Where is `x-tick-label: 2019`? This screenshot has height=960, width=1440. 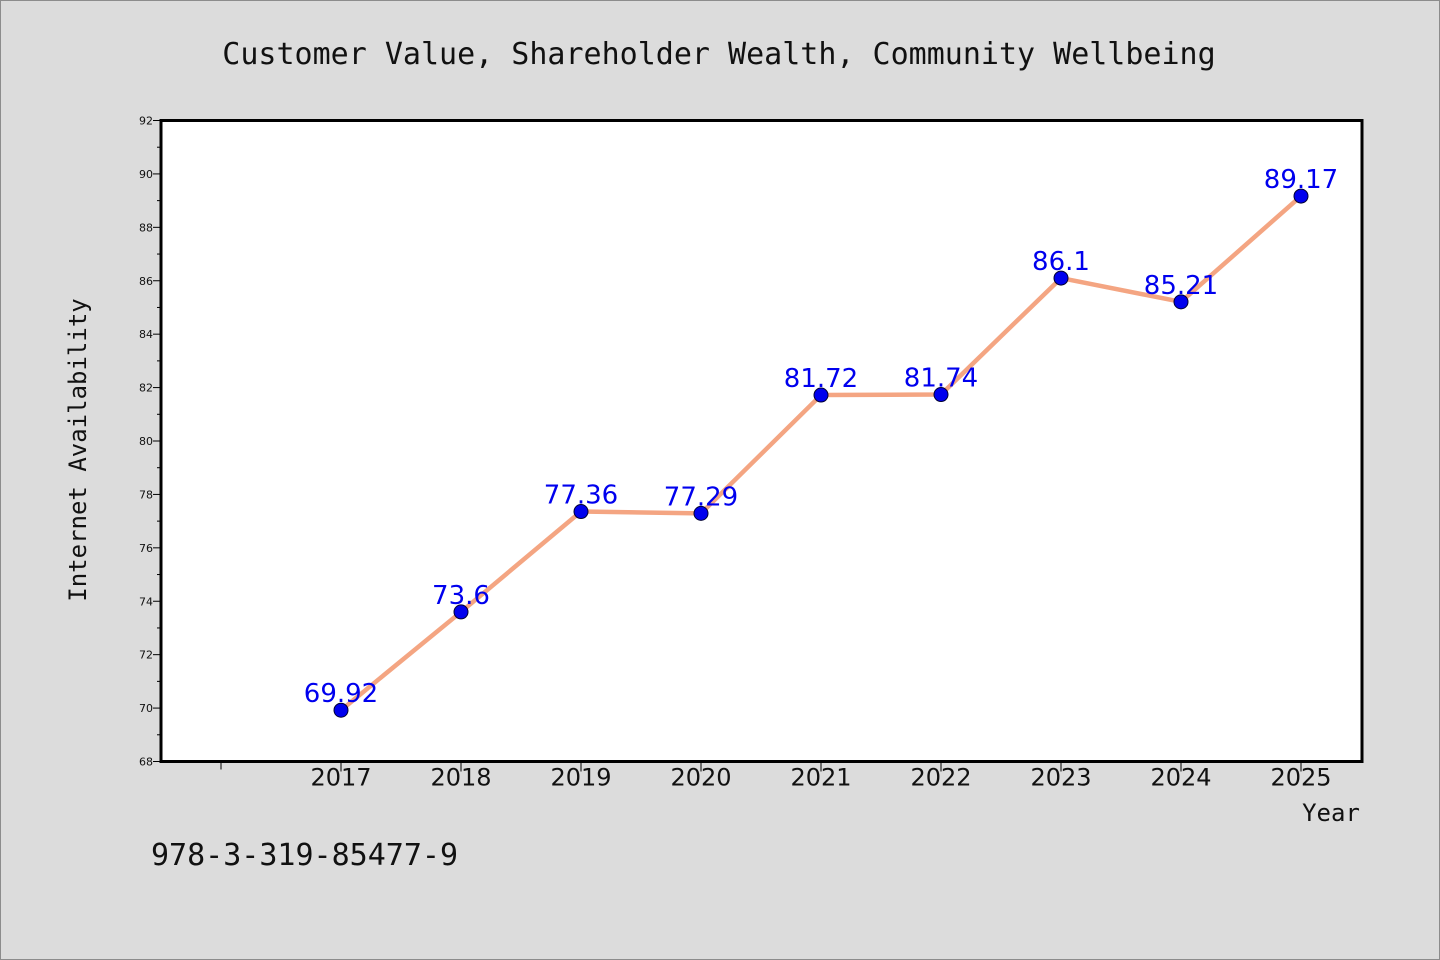 x-tick-label: 2019 is located at coordinates (580, 778).